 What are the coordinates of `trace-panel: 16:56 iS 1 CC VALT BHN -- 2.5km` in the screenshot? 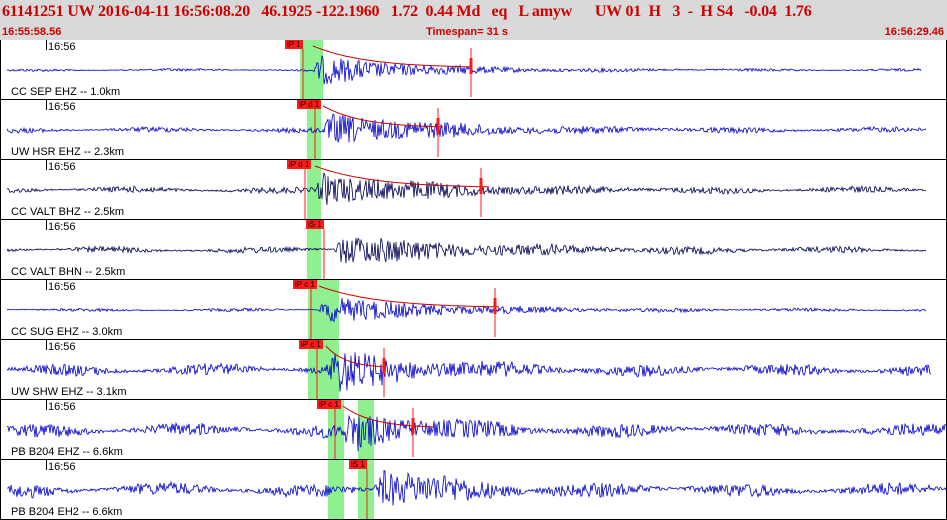 It's located at (473, 250).